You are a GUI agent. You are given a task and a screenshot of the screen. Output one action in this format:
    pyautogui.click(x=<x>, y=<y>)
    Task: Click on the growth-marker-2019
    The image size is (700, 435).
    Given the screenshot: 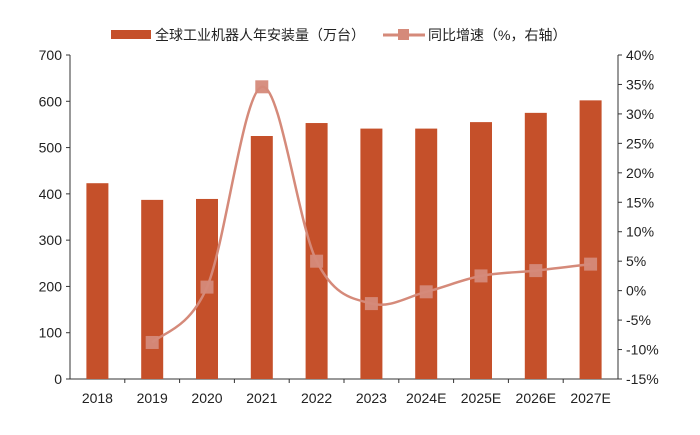 What is the action you would take?
    pyautogui.click(x=152, y=342)
    